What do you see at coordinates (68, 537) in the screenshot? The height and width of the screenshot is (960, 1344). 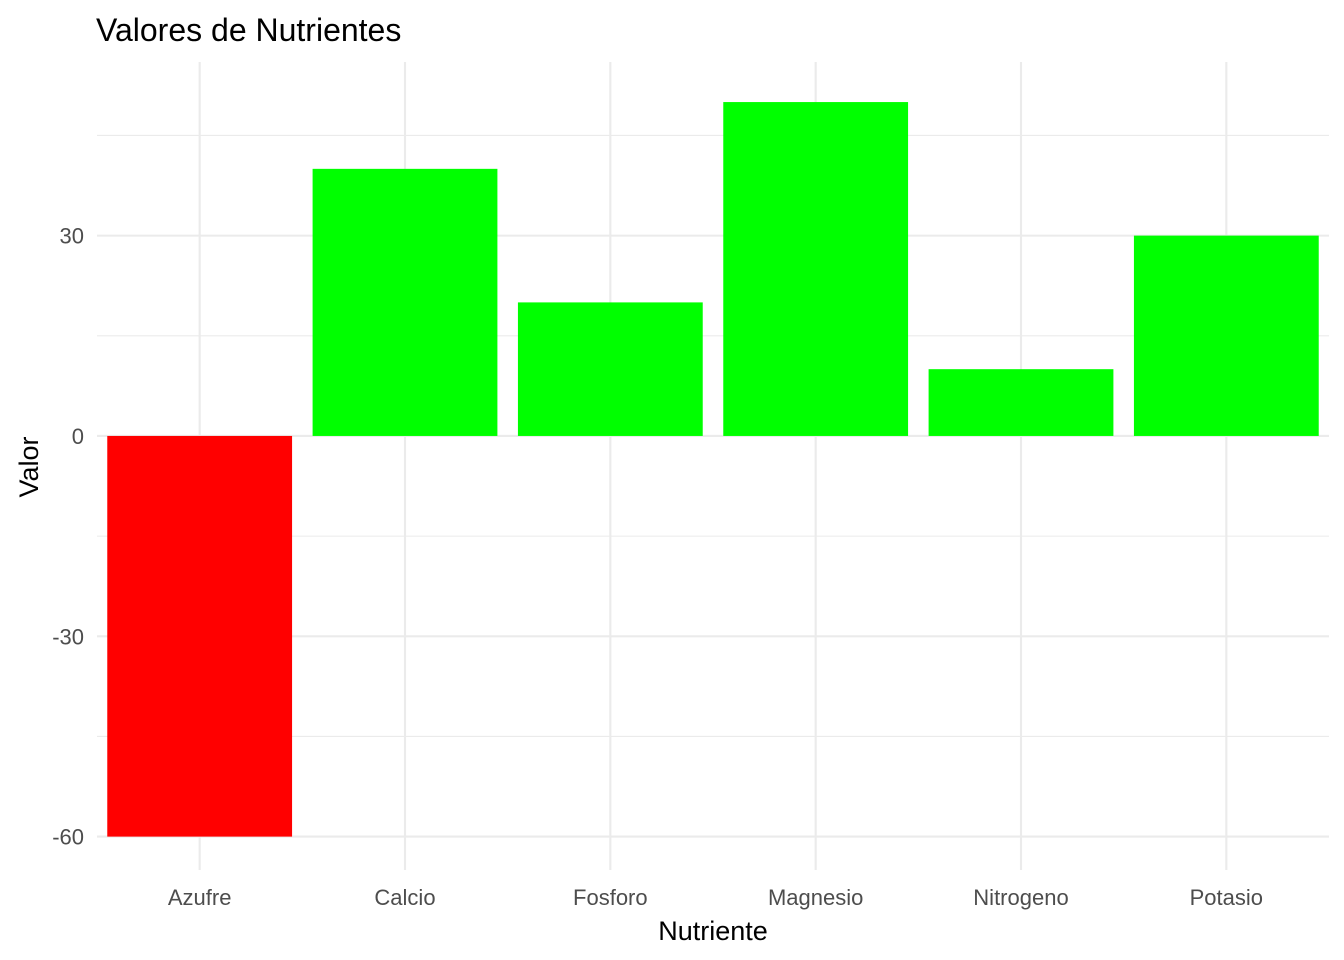 I see `y-tick-labels: -60 -30 0 30` at bounding box center [68, 537].